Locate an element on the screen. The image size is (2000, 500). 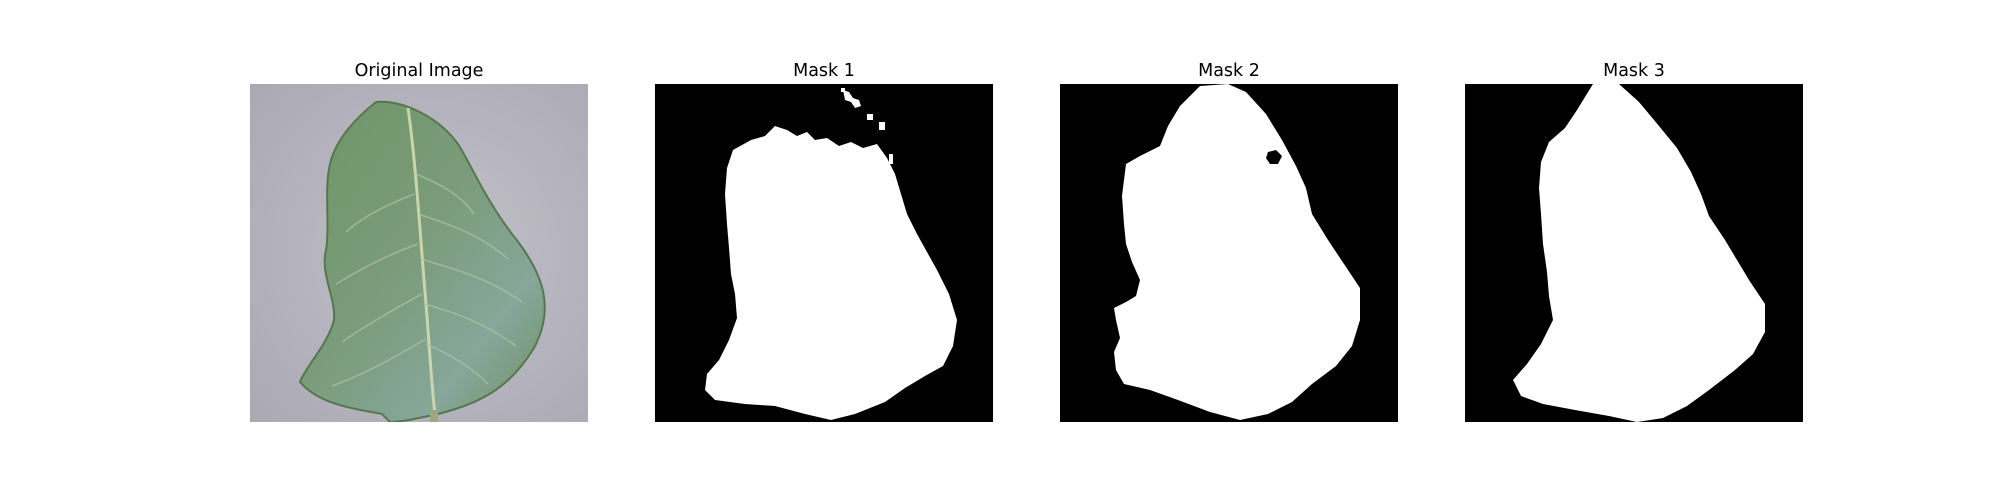
panel-mask-2: Mask 2 is located at coordinates (1229, 240).